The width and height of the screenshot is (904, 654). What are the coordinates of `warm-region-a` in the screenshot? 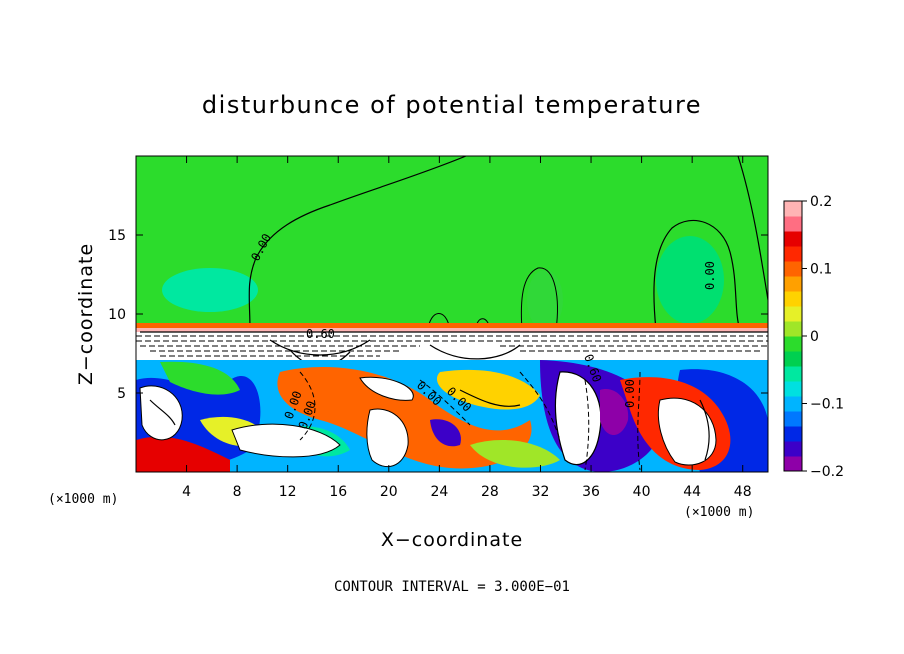 It's located at (404, 418).